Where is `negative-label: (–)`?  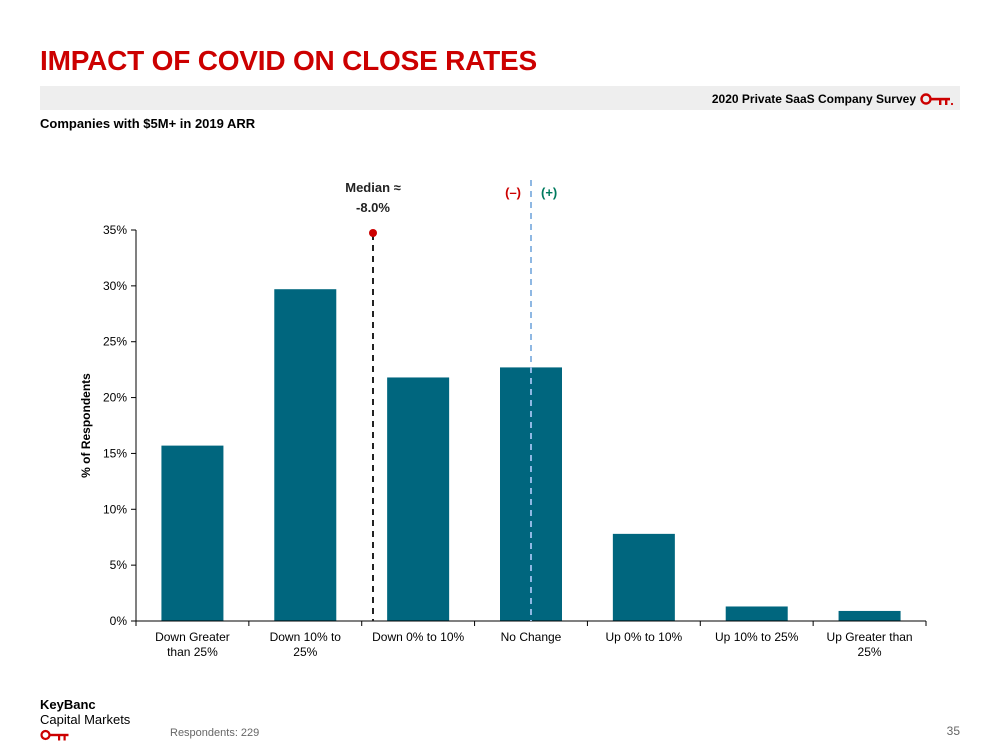 negative-label: (–) is located at coordinates (513, 192).